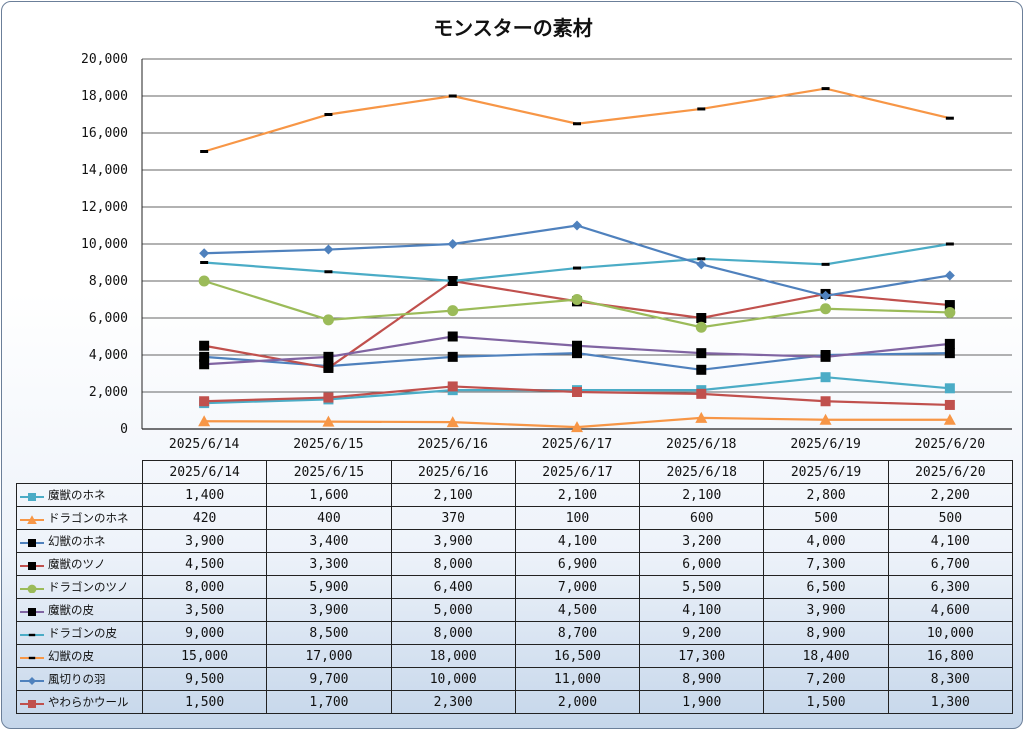  What do you see at coordinates (79, 679) in the screenshot?
I see `legend-entry: 風切りの羽` at bounding box center [79, 679].